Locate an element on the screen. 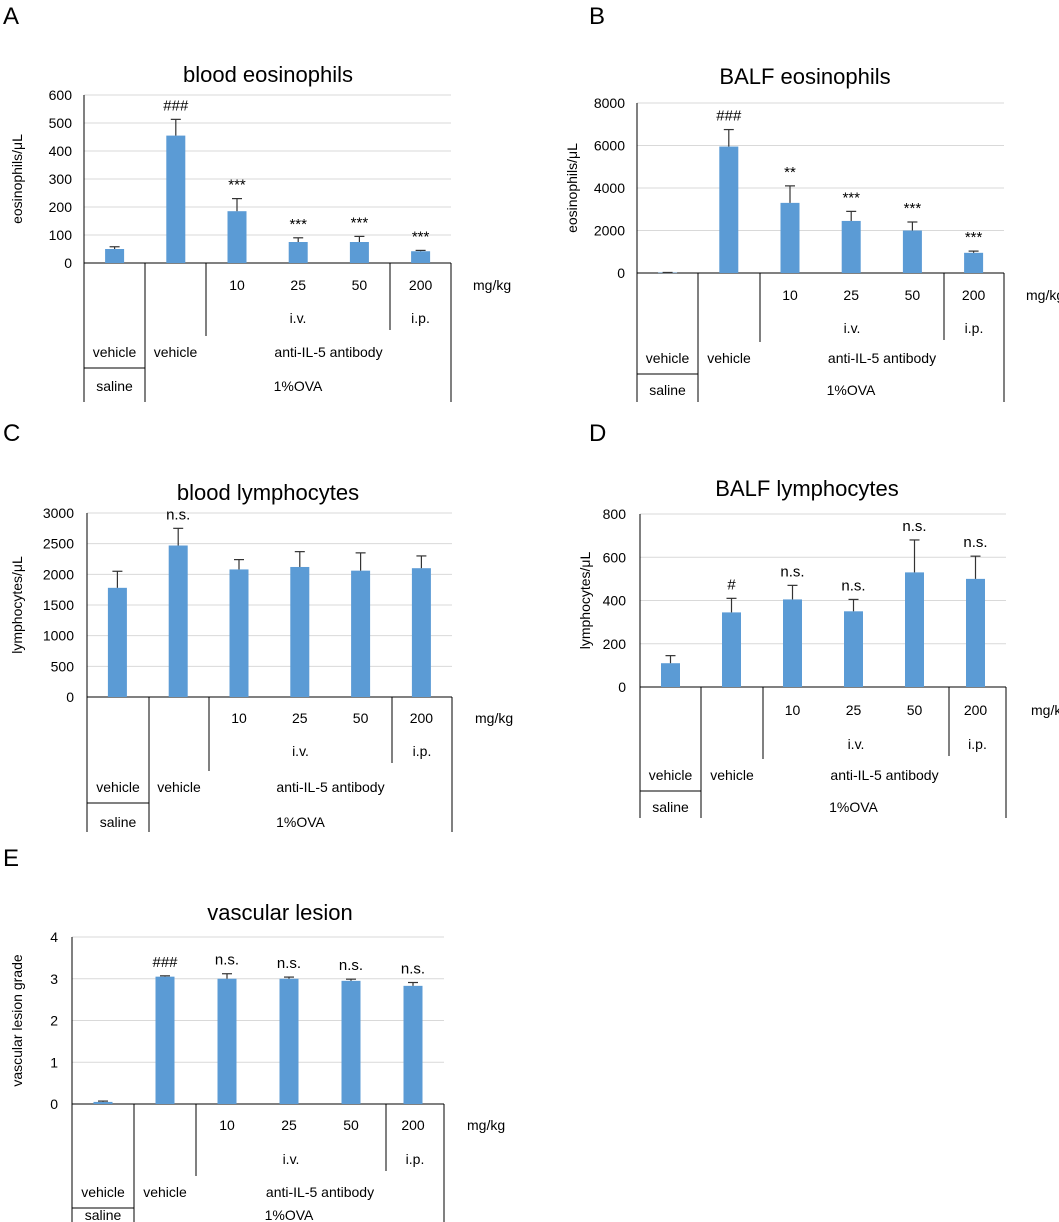  chart-title: vascular lesion is located at coordinates (280, 912).